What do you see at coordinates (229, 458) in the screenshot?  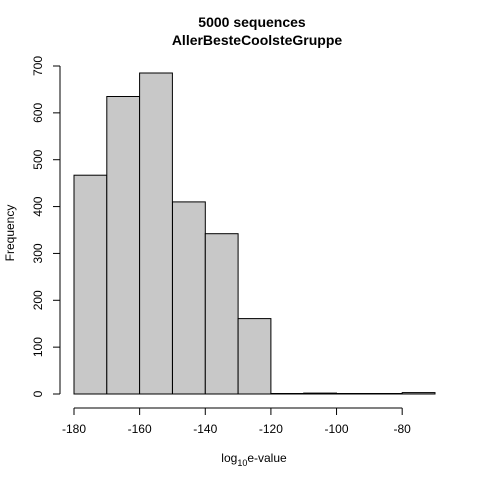 I see `x-axis-label-base: log` at bounding box center [229, 458].